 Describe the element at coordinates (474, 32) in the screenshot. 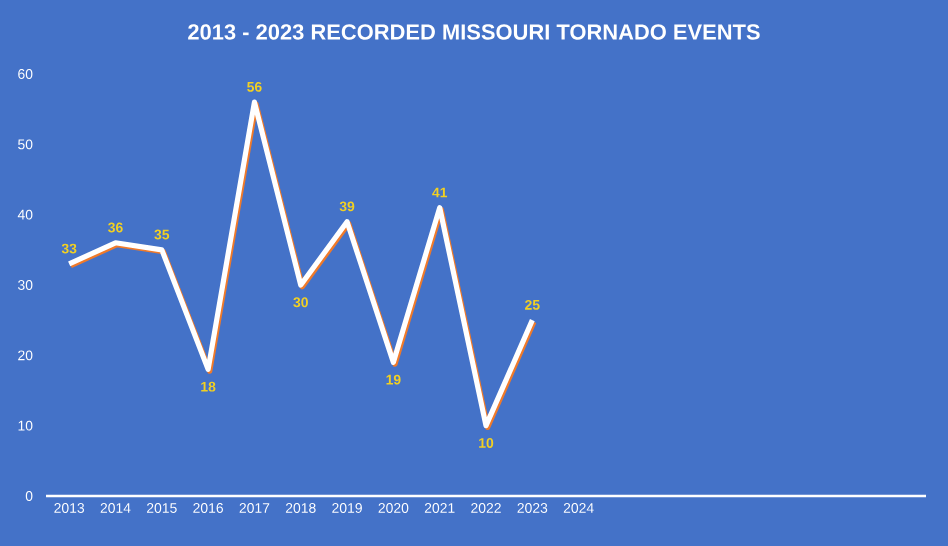

I see `chart-title: 2013 - 2023 RECORDED MISSOURI TORNADO EVENTS` at that location.